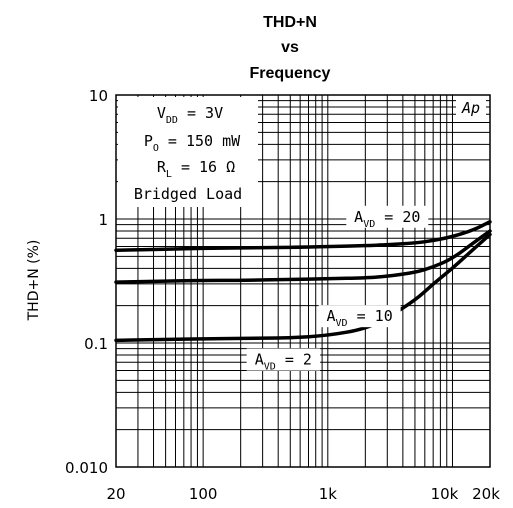 The width and height of the screenshot is (513, 508). Describe the element at coordinates (486, 494) in the screenshot. I see `x-tick-label: 20k` at that location.